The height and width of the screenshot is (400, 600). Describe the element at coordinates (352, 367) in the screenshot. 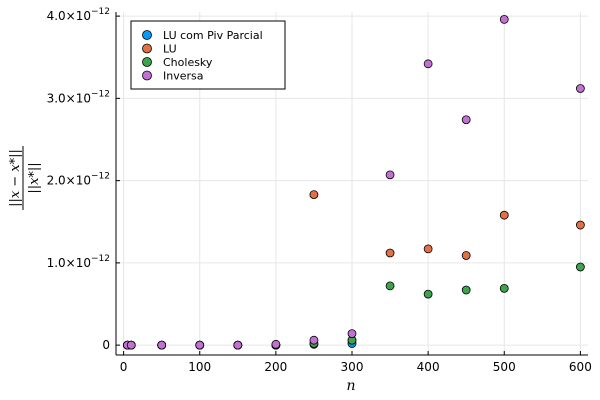

I see `x-tick-label-3: 300` at that location.